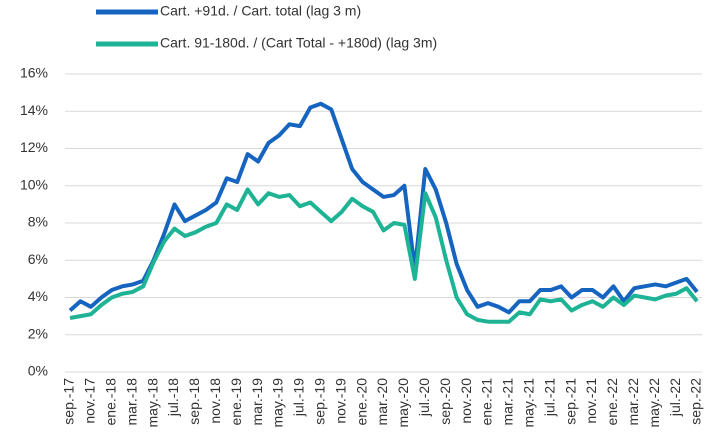 The image size is (718, 448). I want to click on x-tick-label: sep.-19, so click(320, 401).